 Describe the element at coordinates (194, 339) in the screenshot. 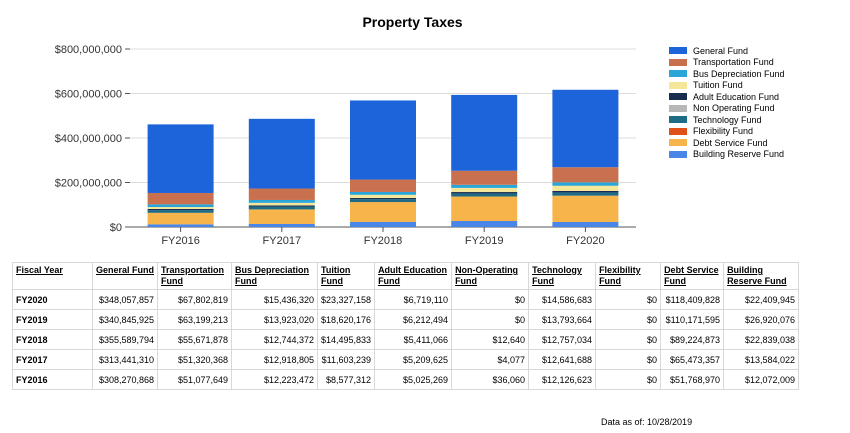

I see `amount-cell: $55,671,878` at that location.